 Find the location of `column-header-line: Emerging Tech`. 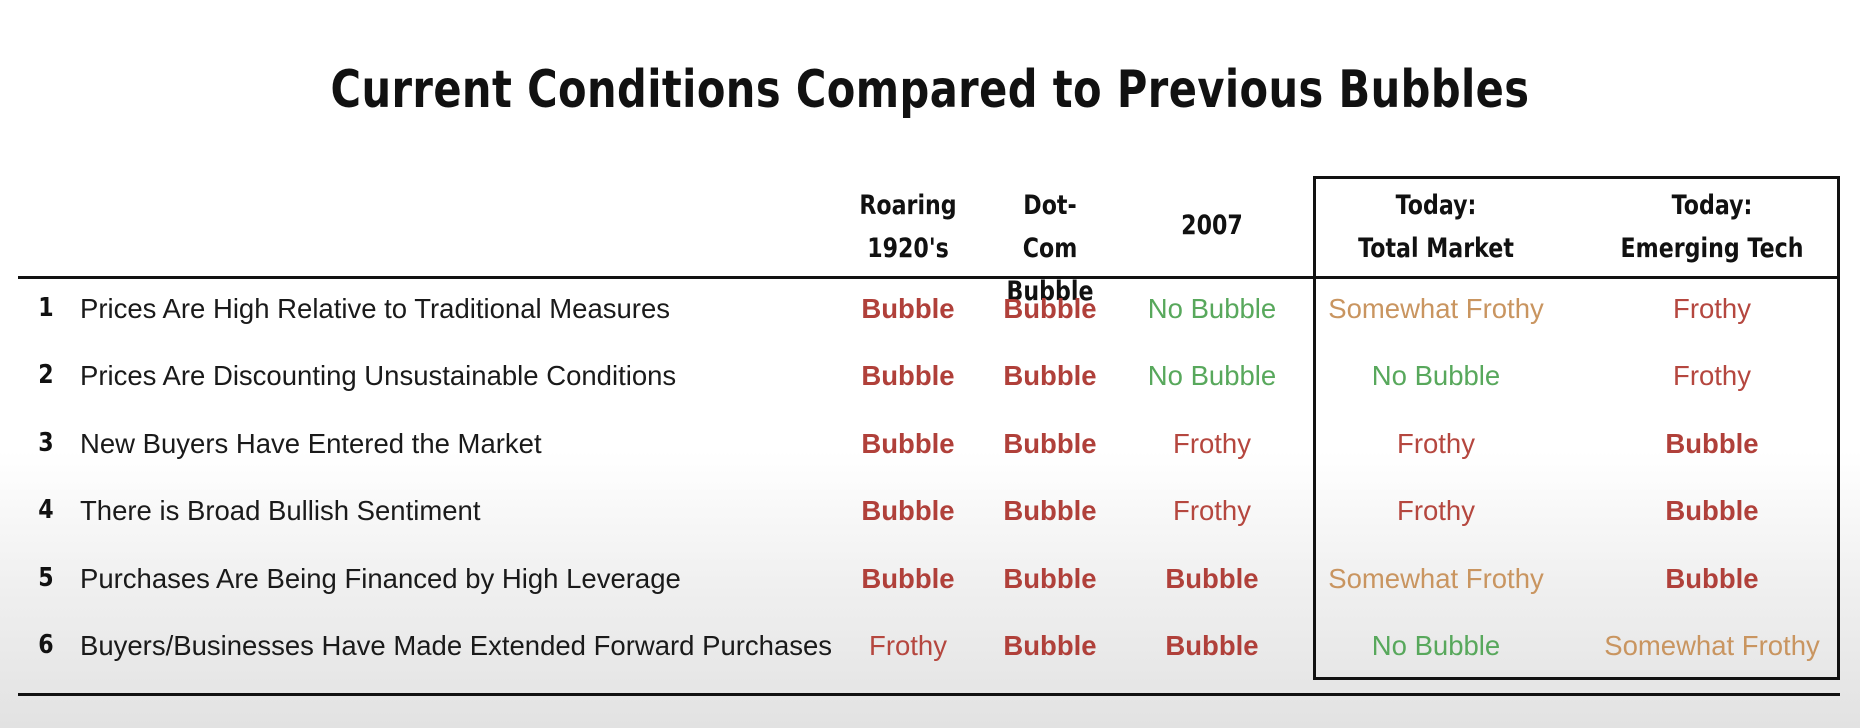

column-header-line: Emerging Tech is located at coordinates (1712, 248).